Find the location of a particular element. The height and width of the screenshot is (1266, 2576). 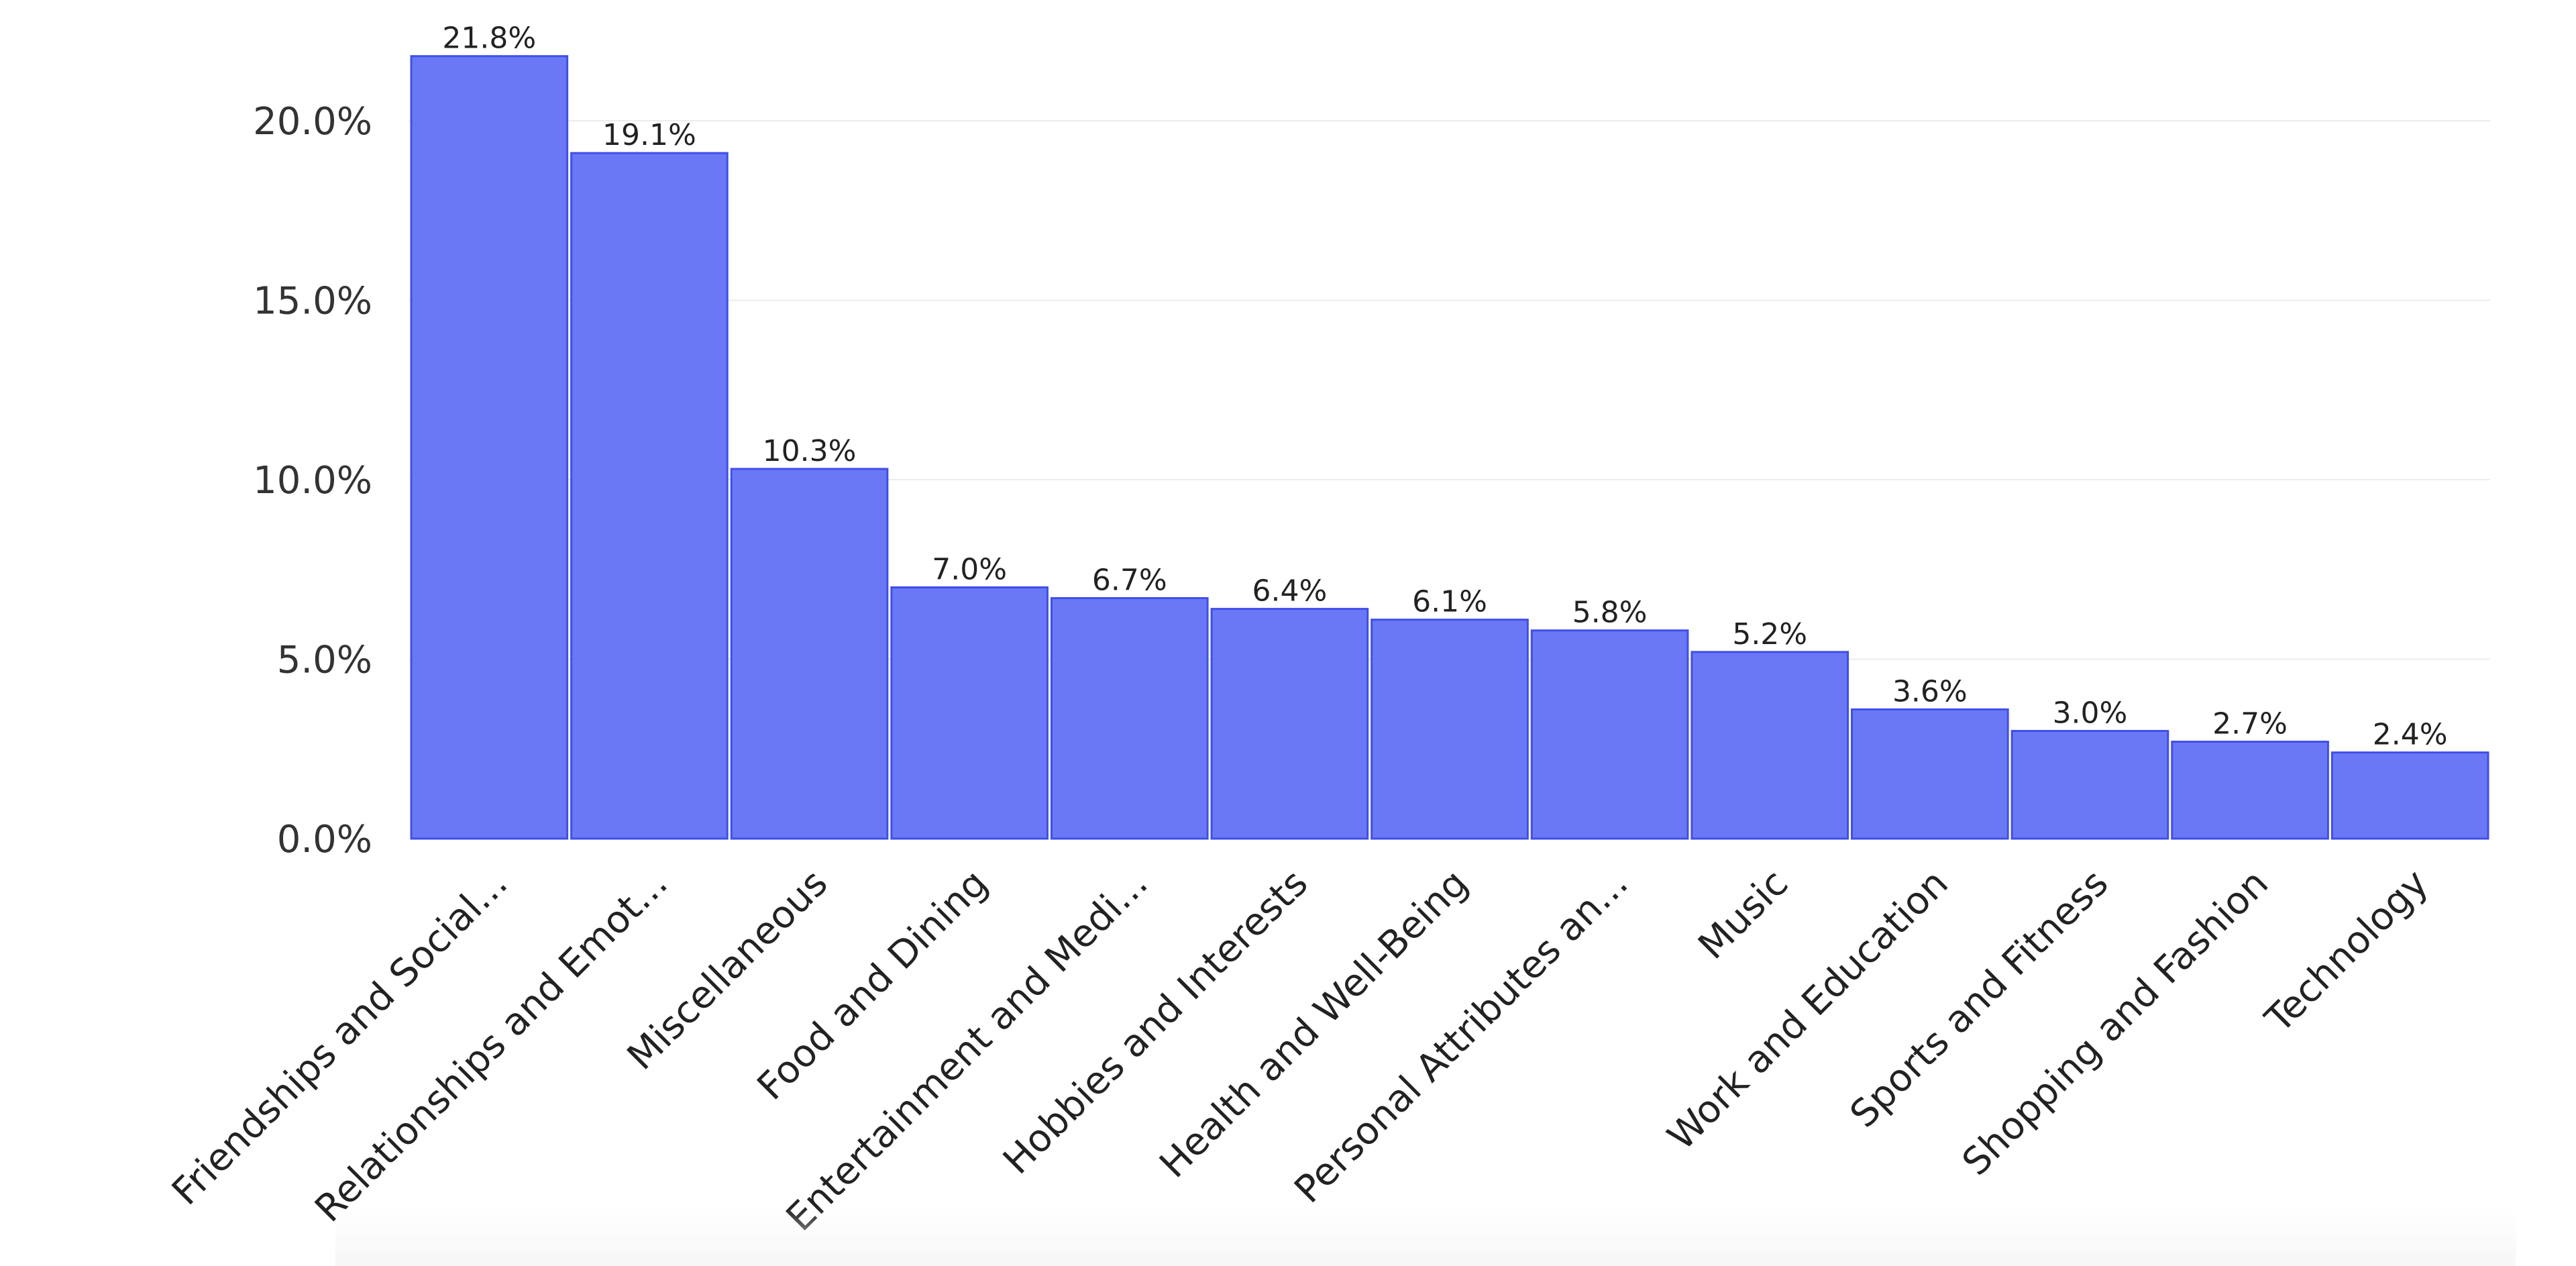

y-tick-label: 0.0% is located at coordinates (324, 839).